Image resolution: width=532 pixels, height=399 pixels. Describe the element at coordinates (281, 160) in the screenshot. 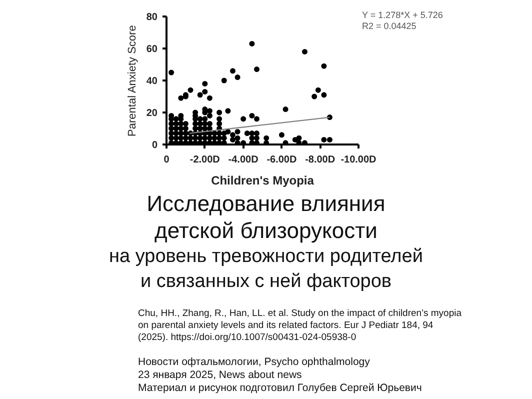

I see `x-tick-label: -6.00D` at that location.